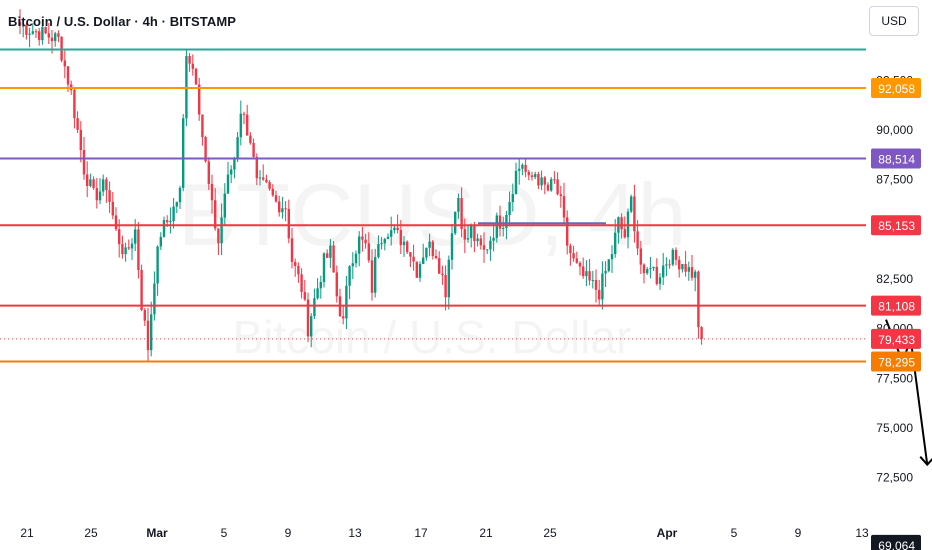  I want to click on x-tick-label: 9, so click(798, 533).